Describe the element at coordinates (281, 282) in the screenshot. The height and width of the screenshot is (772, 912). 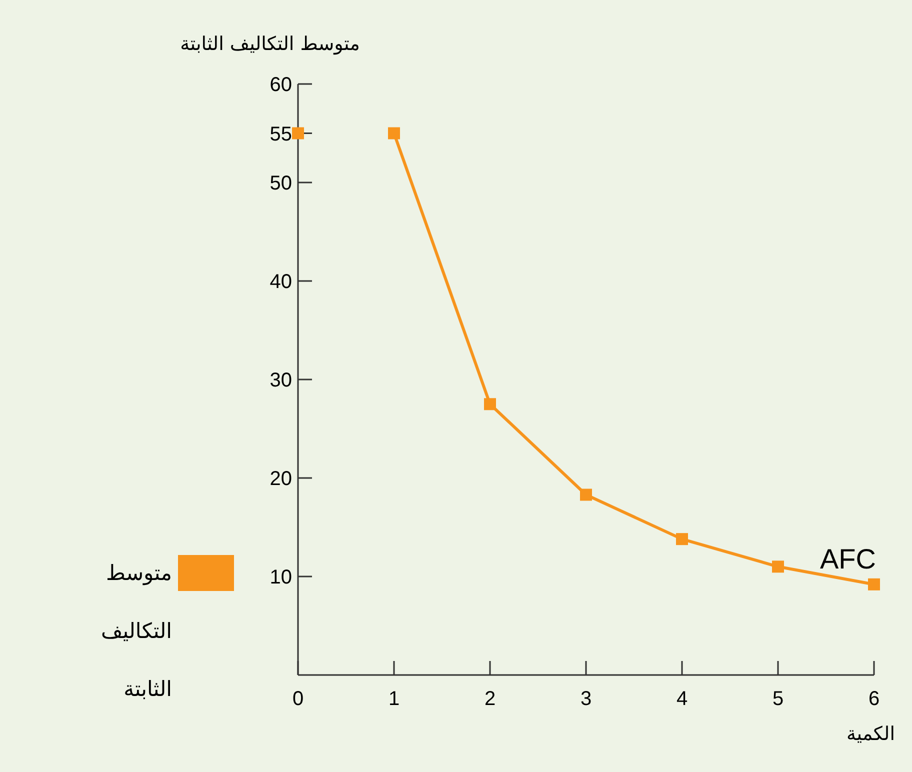
I see `y-tick-label: 40` at that location.